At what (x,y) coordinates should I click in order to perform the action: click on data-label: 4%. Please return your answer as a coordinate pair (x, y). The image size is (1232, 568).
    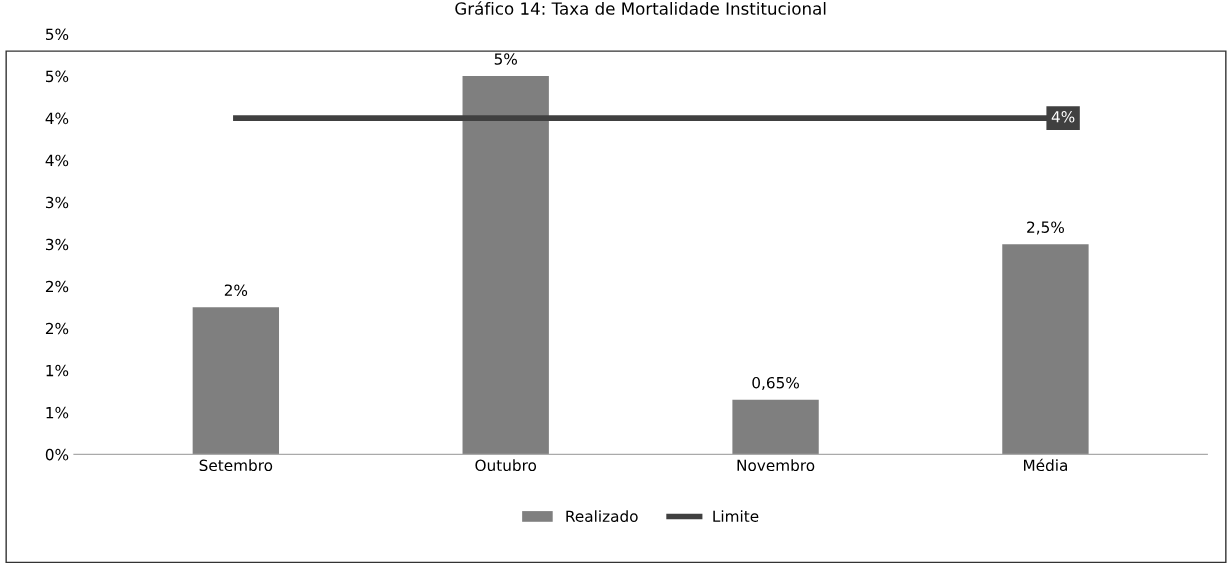
    Looking at the image, I should click on (1063, 117).